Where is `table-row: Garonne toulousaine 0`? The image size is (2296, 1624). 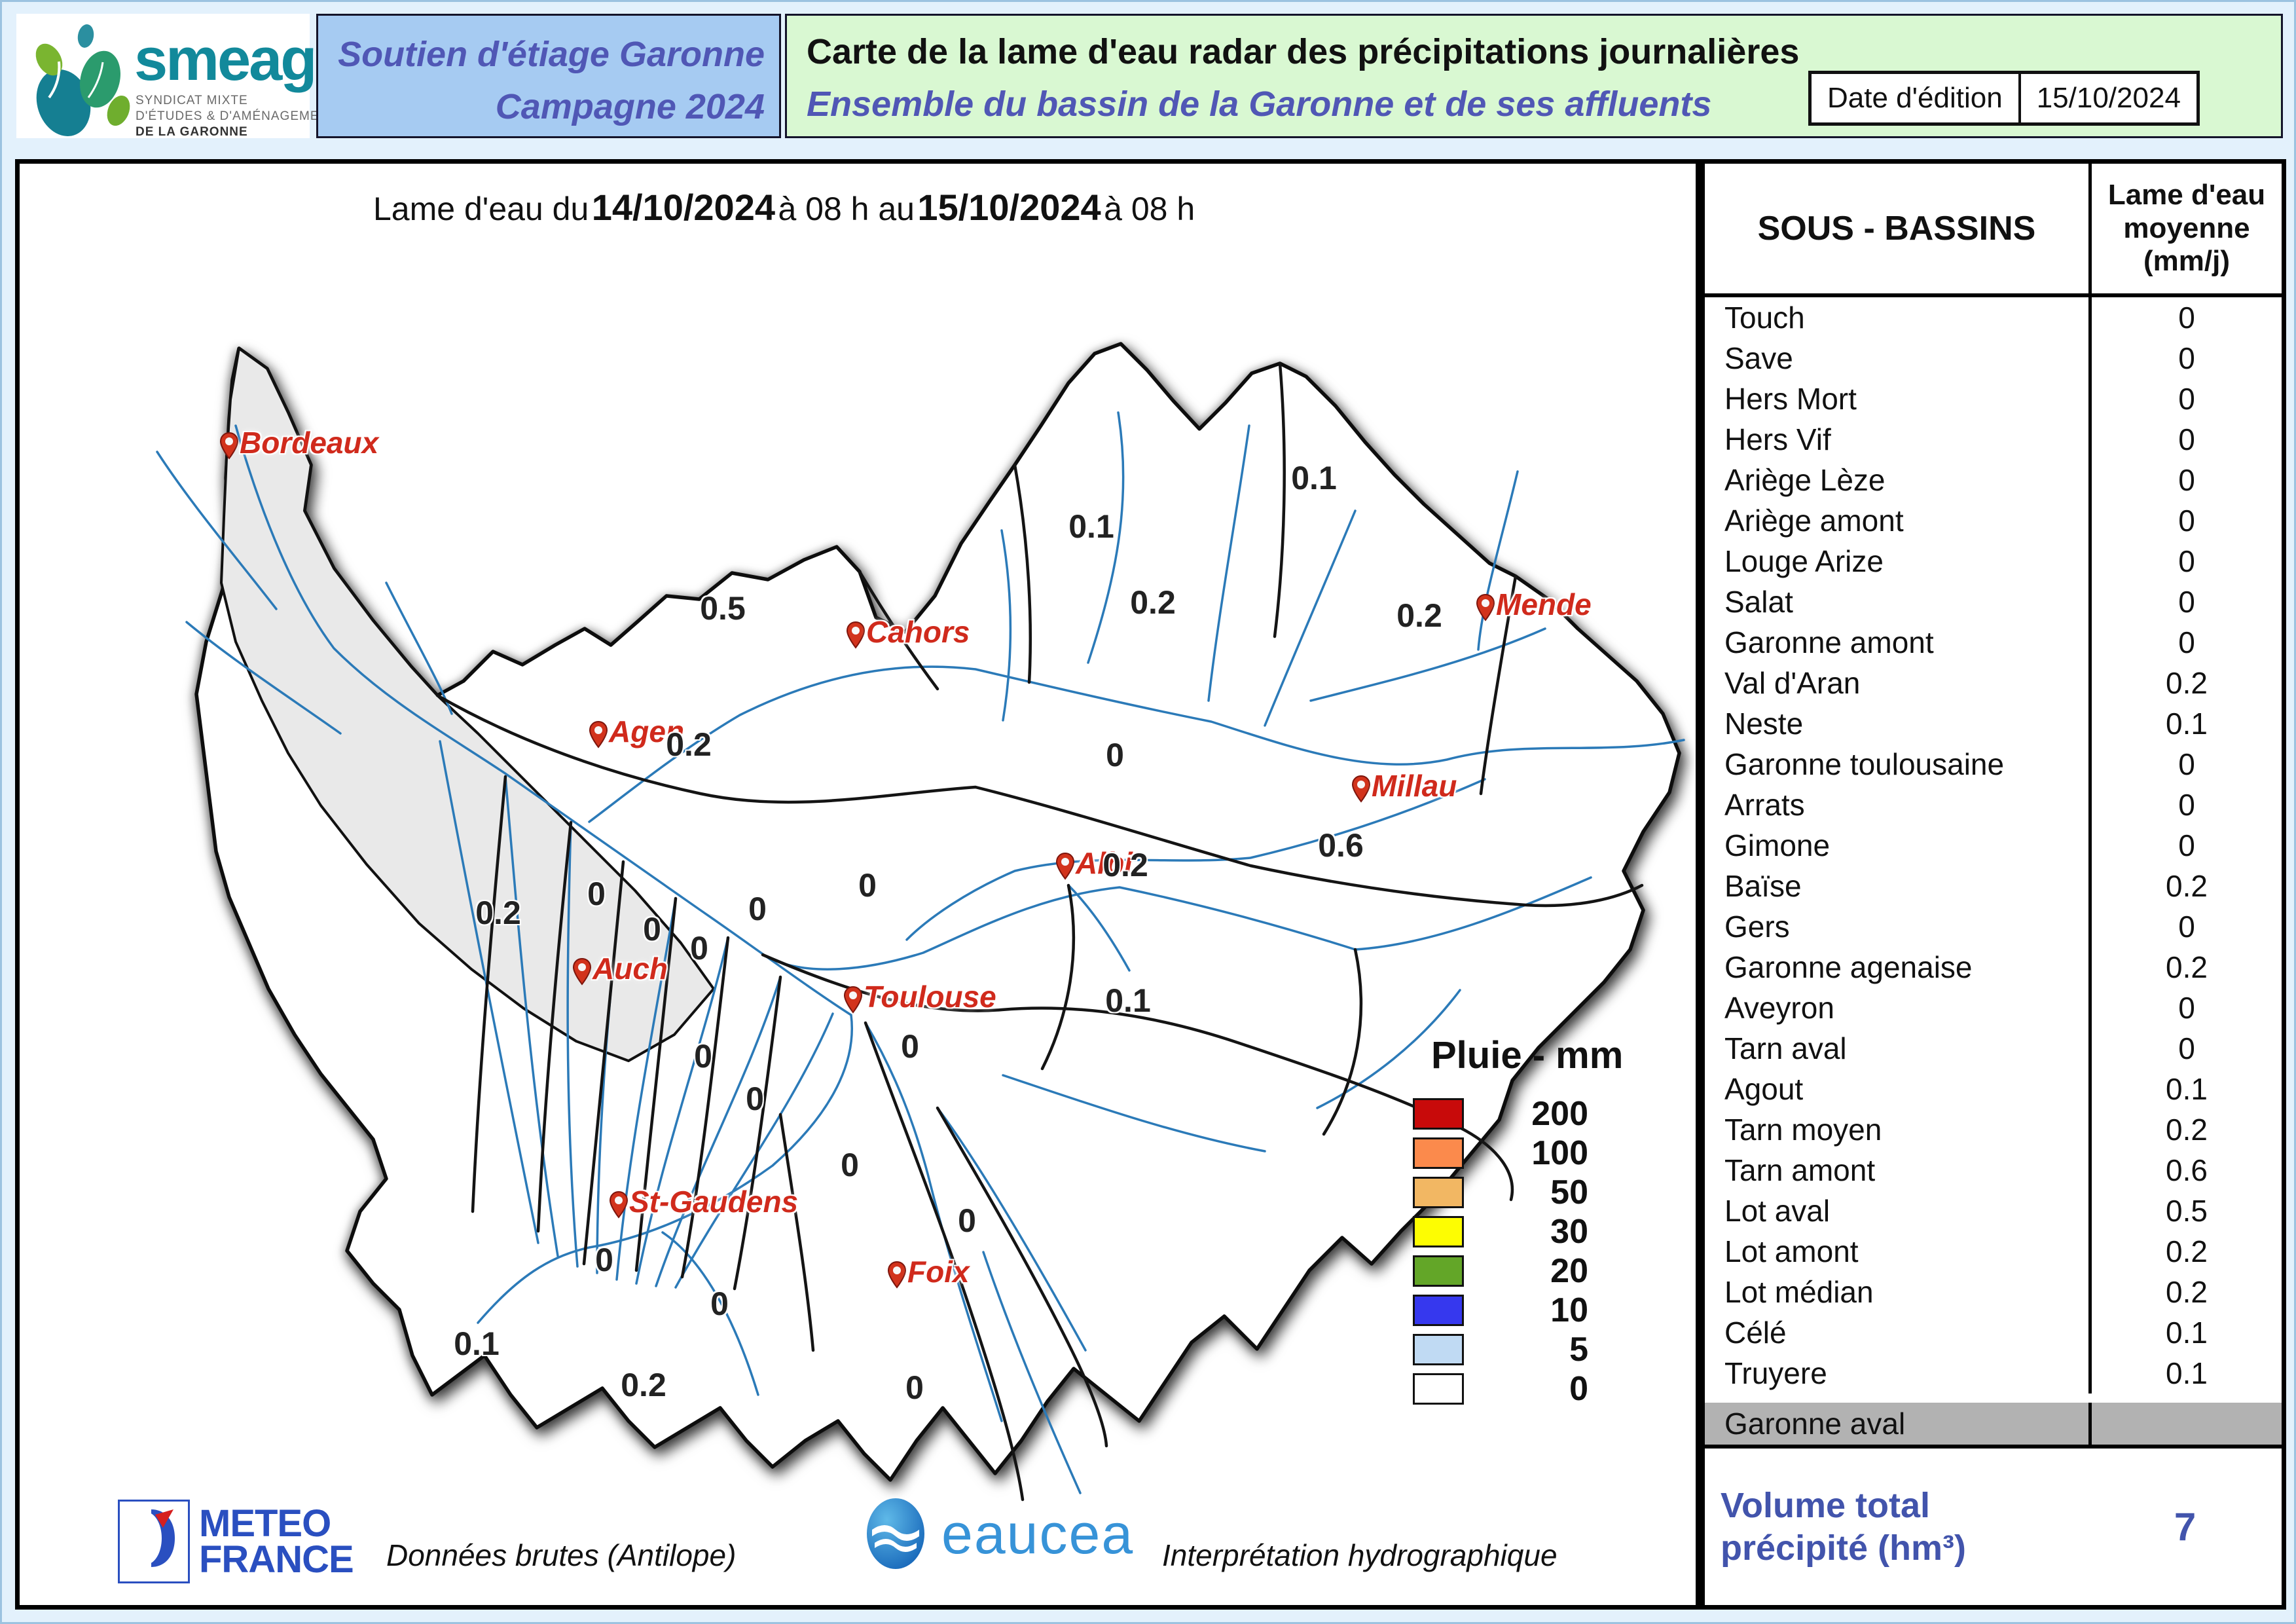
table-row: Garonne toulousaine 0 is located at coordinates (1993, 764).